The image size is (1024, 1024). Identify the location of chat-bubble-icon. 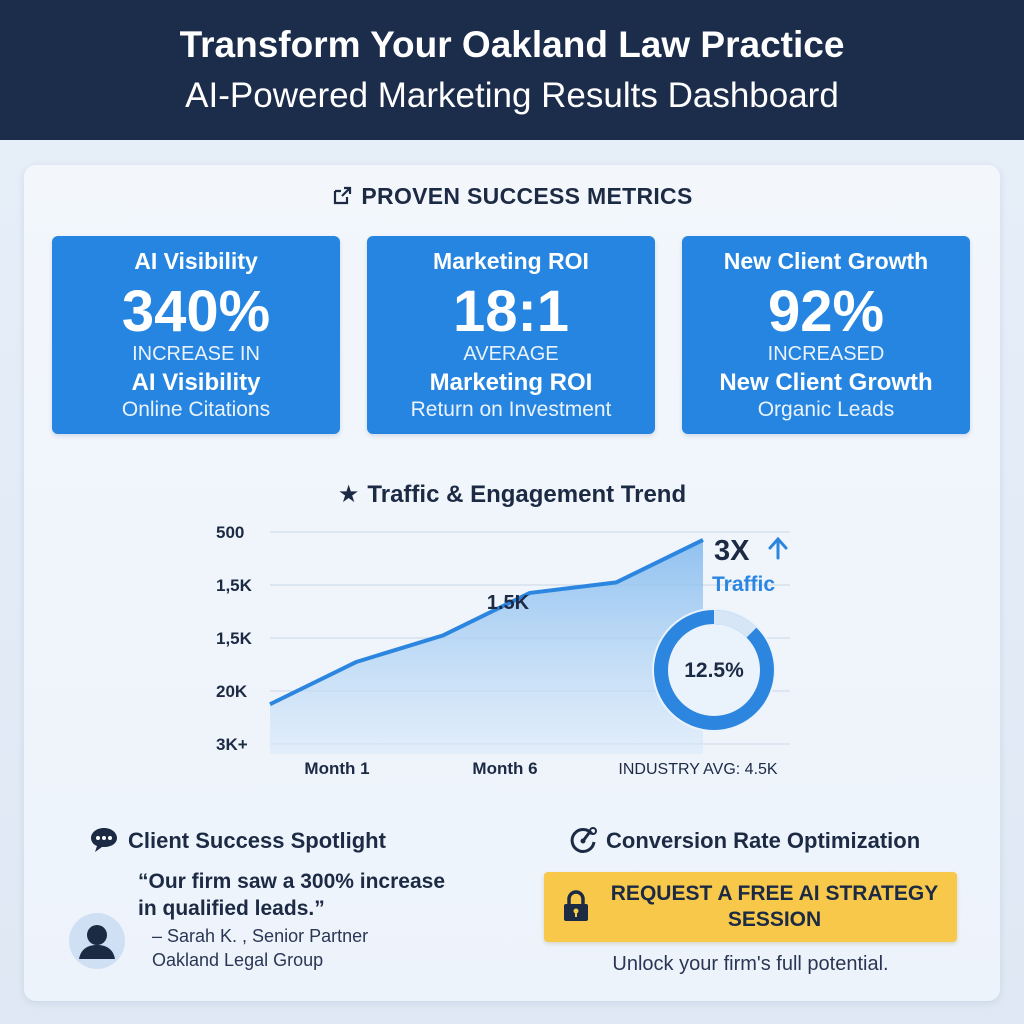
(104, 840).